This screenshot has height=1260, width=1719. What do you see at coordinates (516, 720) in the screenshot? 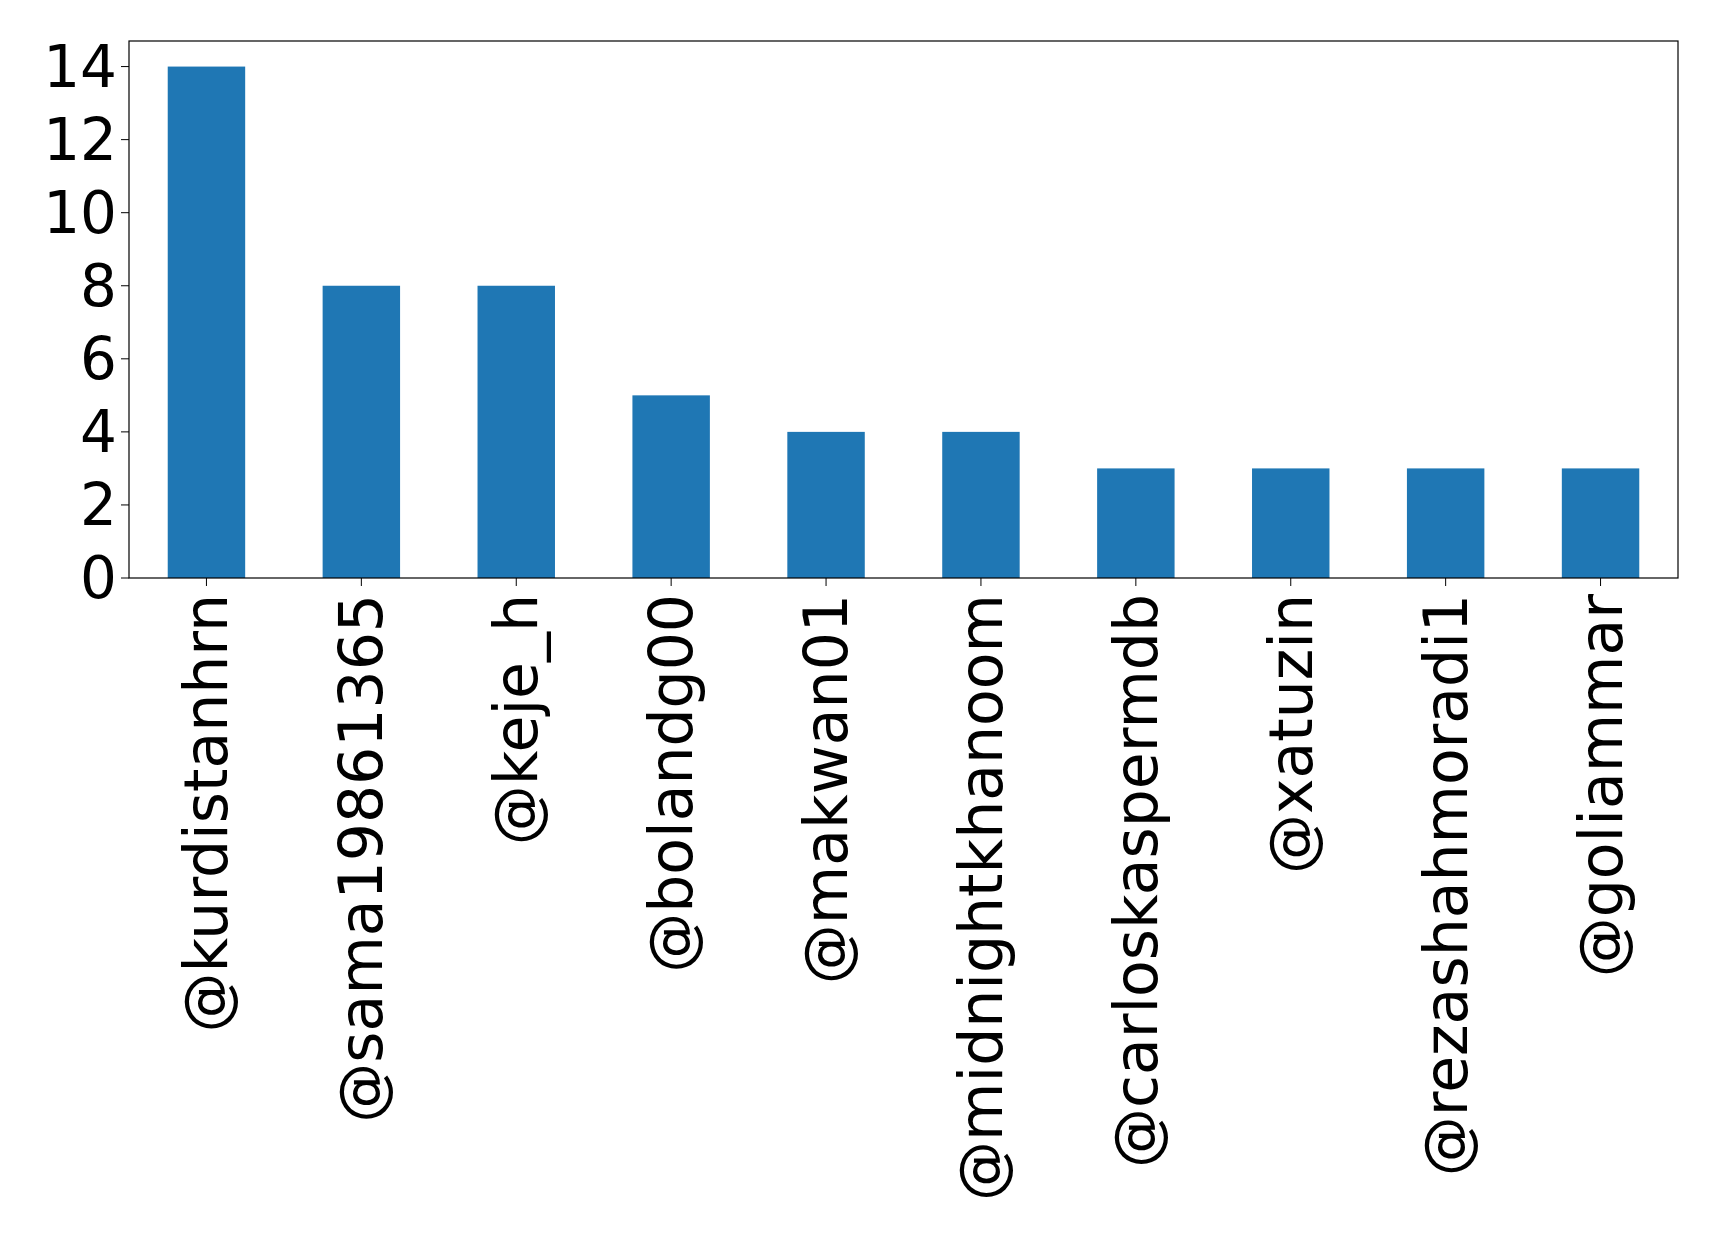
I see `x-tick-label: @keje_h` at bounding box center [516, 720].